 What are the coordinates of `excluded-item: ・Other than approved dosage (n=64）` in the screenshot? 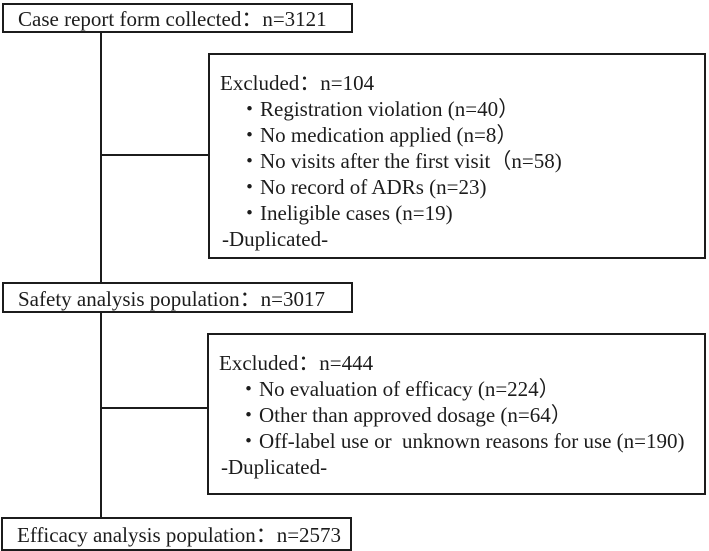 It's located at (405, 415).